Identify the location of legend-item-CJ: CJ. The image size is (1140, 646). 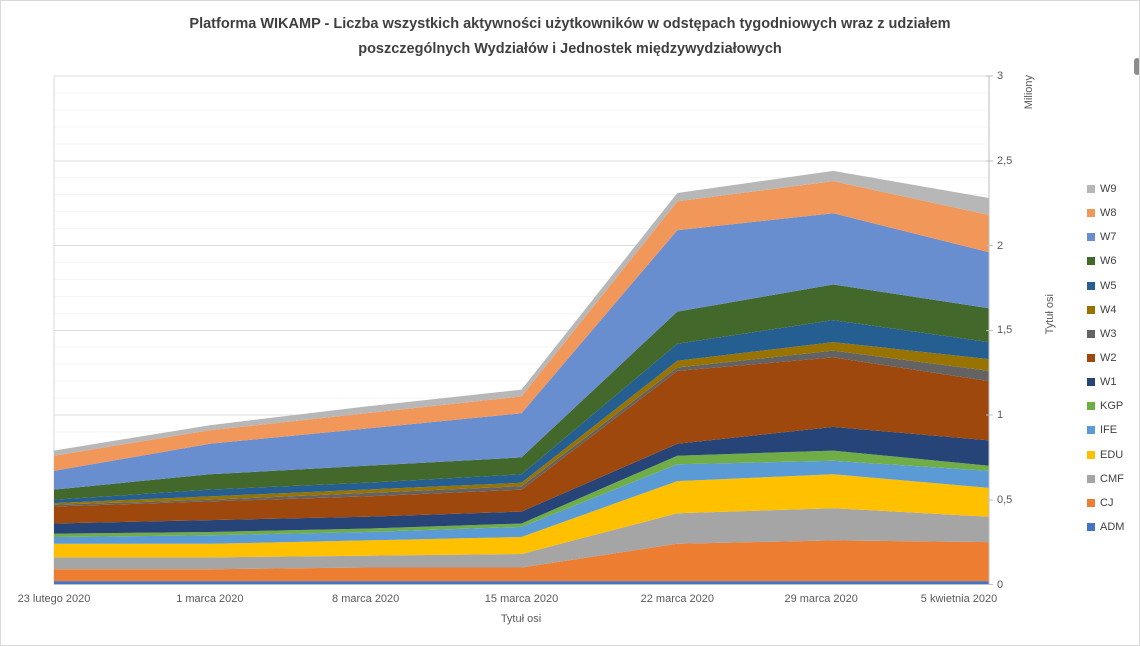
(1100, 503).